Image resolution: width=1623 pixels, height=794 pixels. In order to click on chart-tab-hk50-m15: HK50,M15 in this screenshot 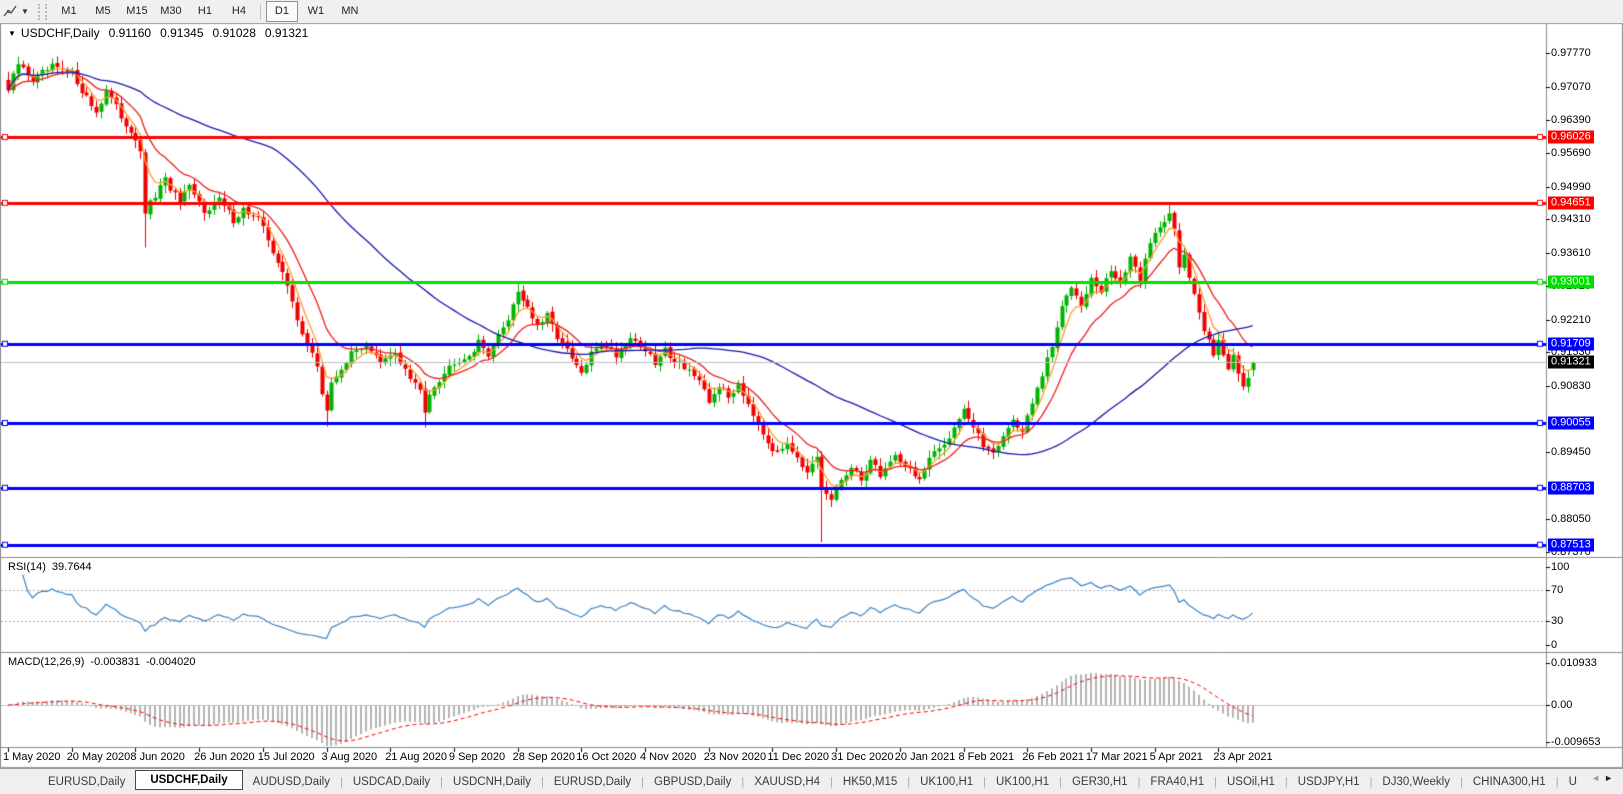, I will do `click(870, 781)`.